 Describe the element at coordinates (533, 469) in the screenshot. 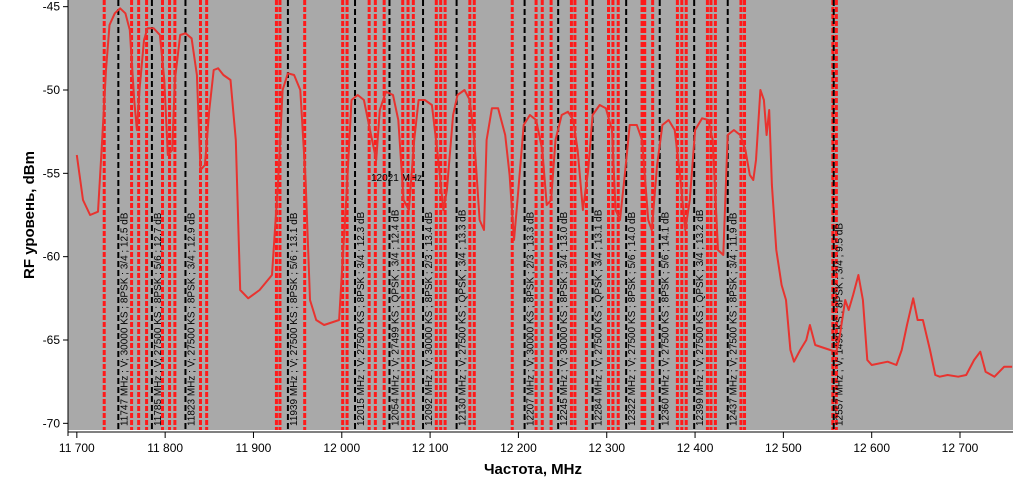

I see `x-axis-title: Частота, MHz` at that location.